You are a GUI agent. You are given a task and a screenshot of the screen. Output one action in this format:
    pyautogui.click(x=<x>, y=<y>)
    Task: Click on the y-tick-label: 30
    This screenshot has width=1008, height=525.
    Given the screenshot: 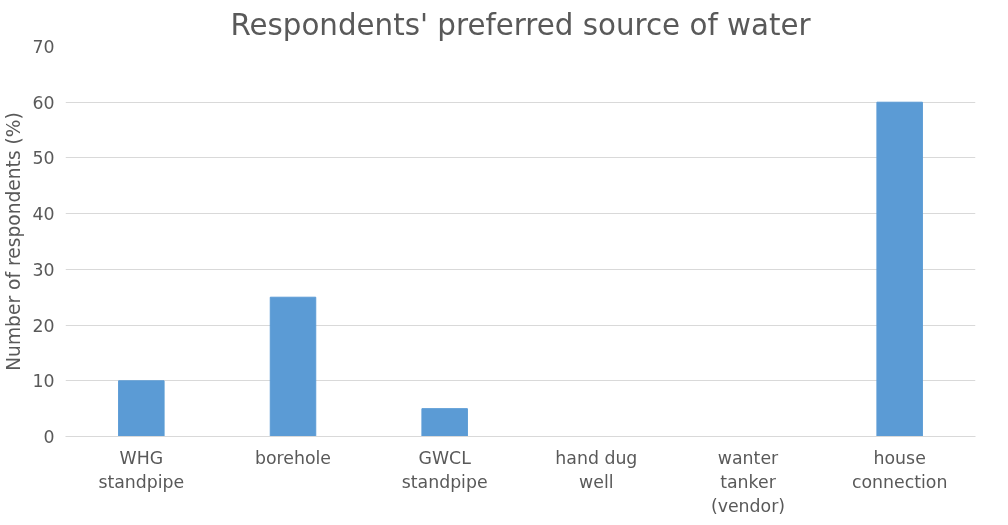 What is the action you would take?
    pyautogui.click(x=43, y=269)
    